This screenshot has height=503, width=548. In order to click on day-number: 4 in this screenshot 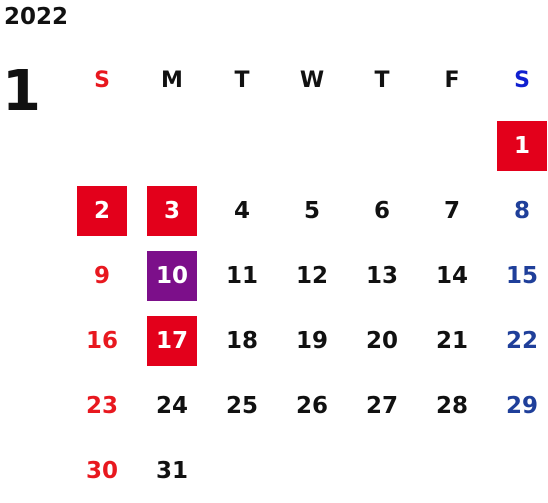, I will do `click(241, 210)`.